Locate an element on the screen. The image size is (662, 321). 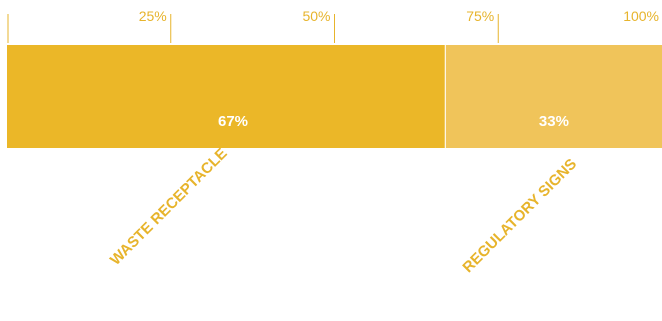
tick-label-25: 25% is located at coordinates (153, 16).